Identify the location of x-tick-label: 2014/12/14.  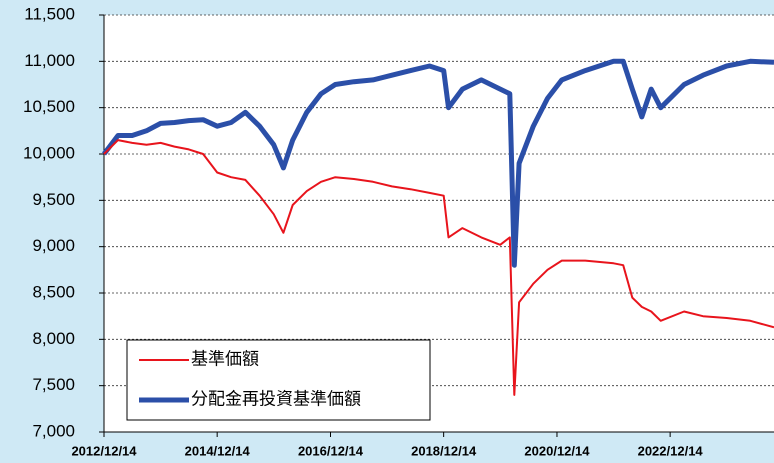
(218, 450).